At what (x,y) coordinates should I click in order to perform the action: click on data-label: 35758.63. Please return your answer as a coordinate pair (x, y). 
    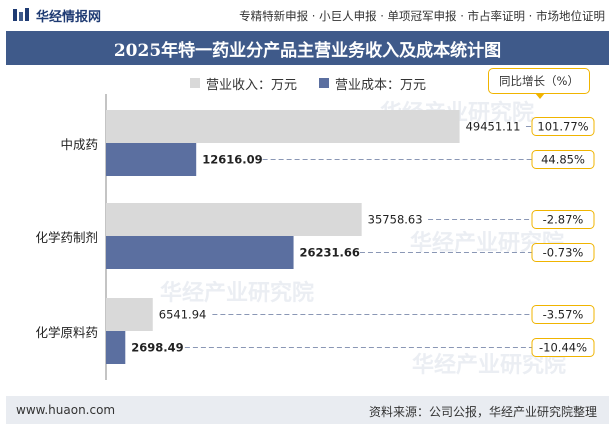
    Looking at the image, I should click on (395, 220).